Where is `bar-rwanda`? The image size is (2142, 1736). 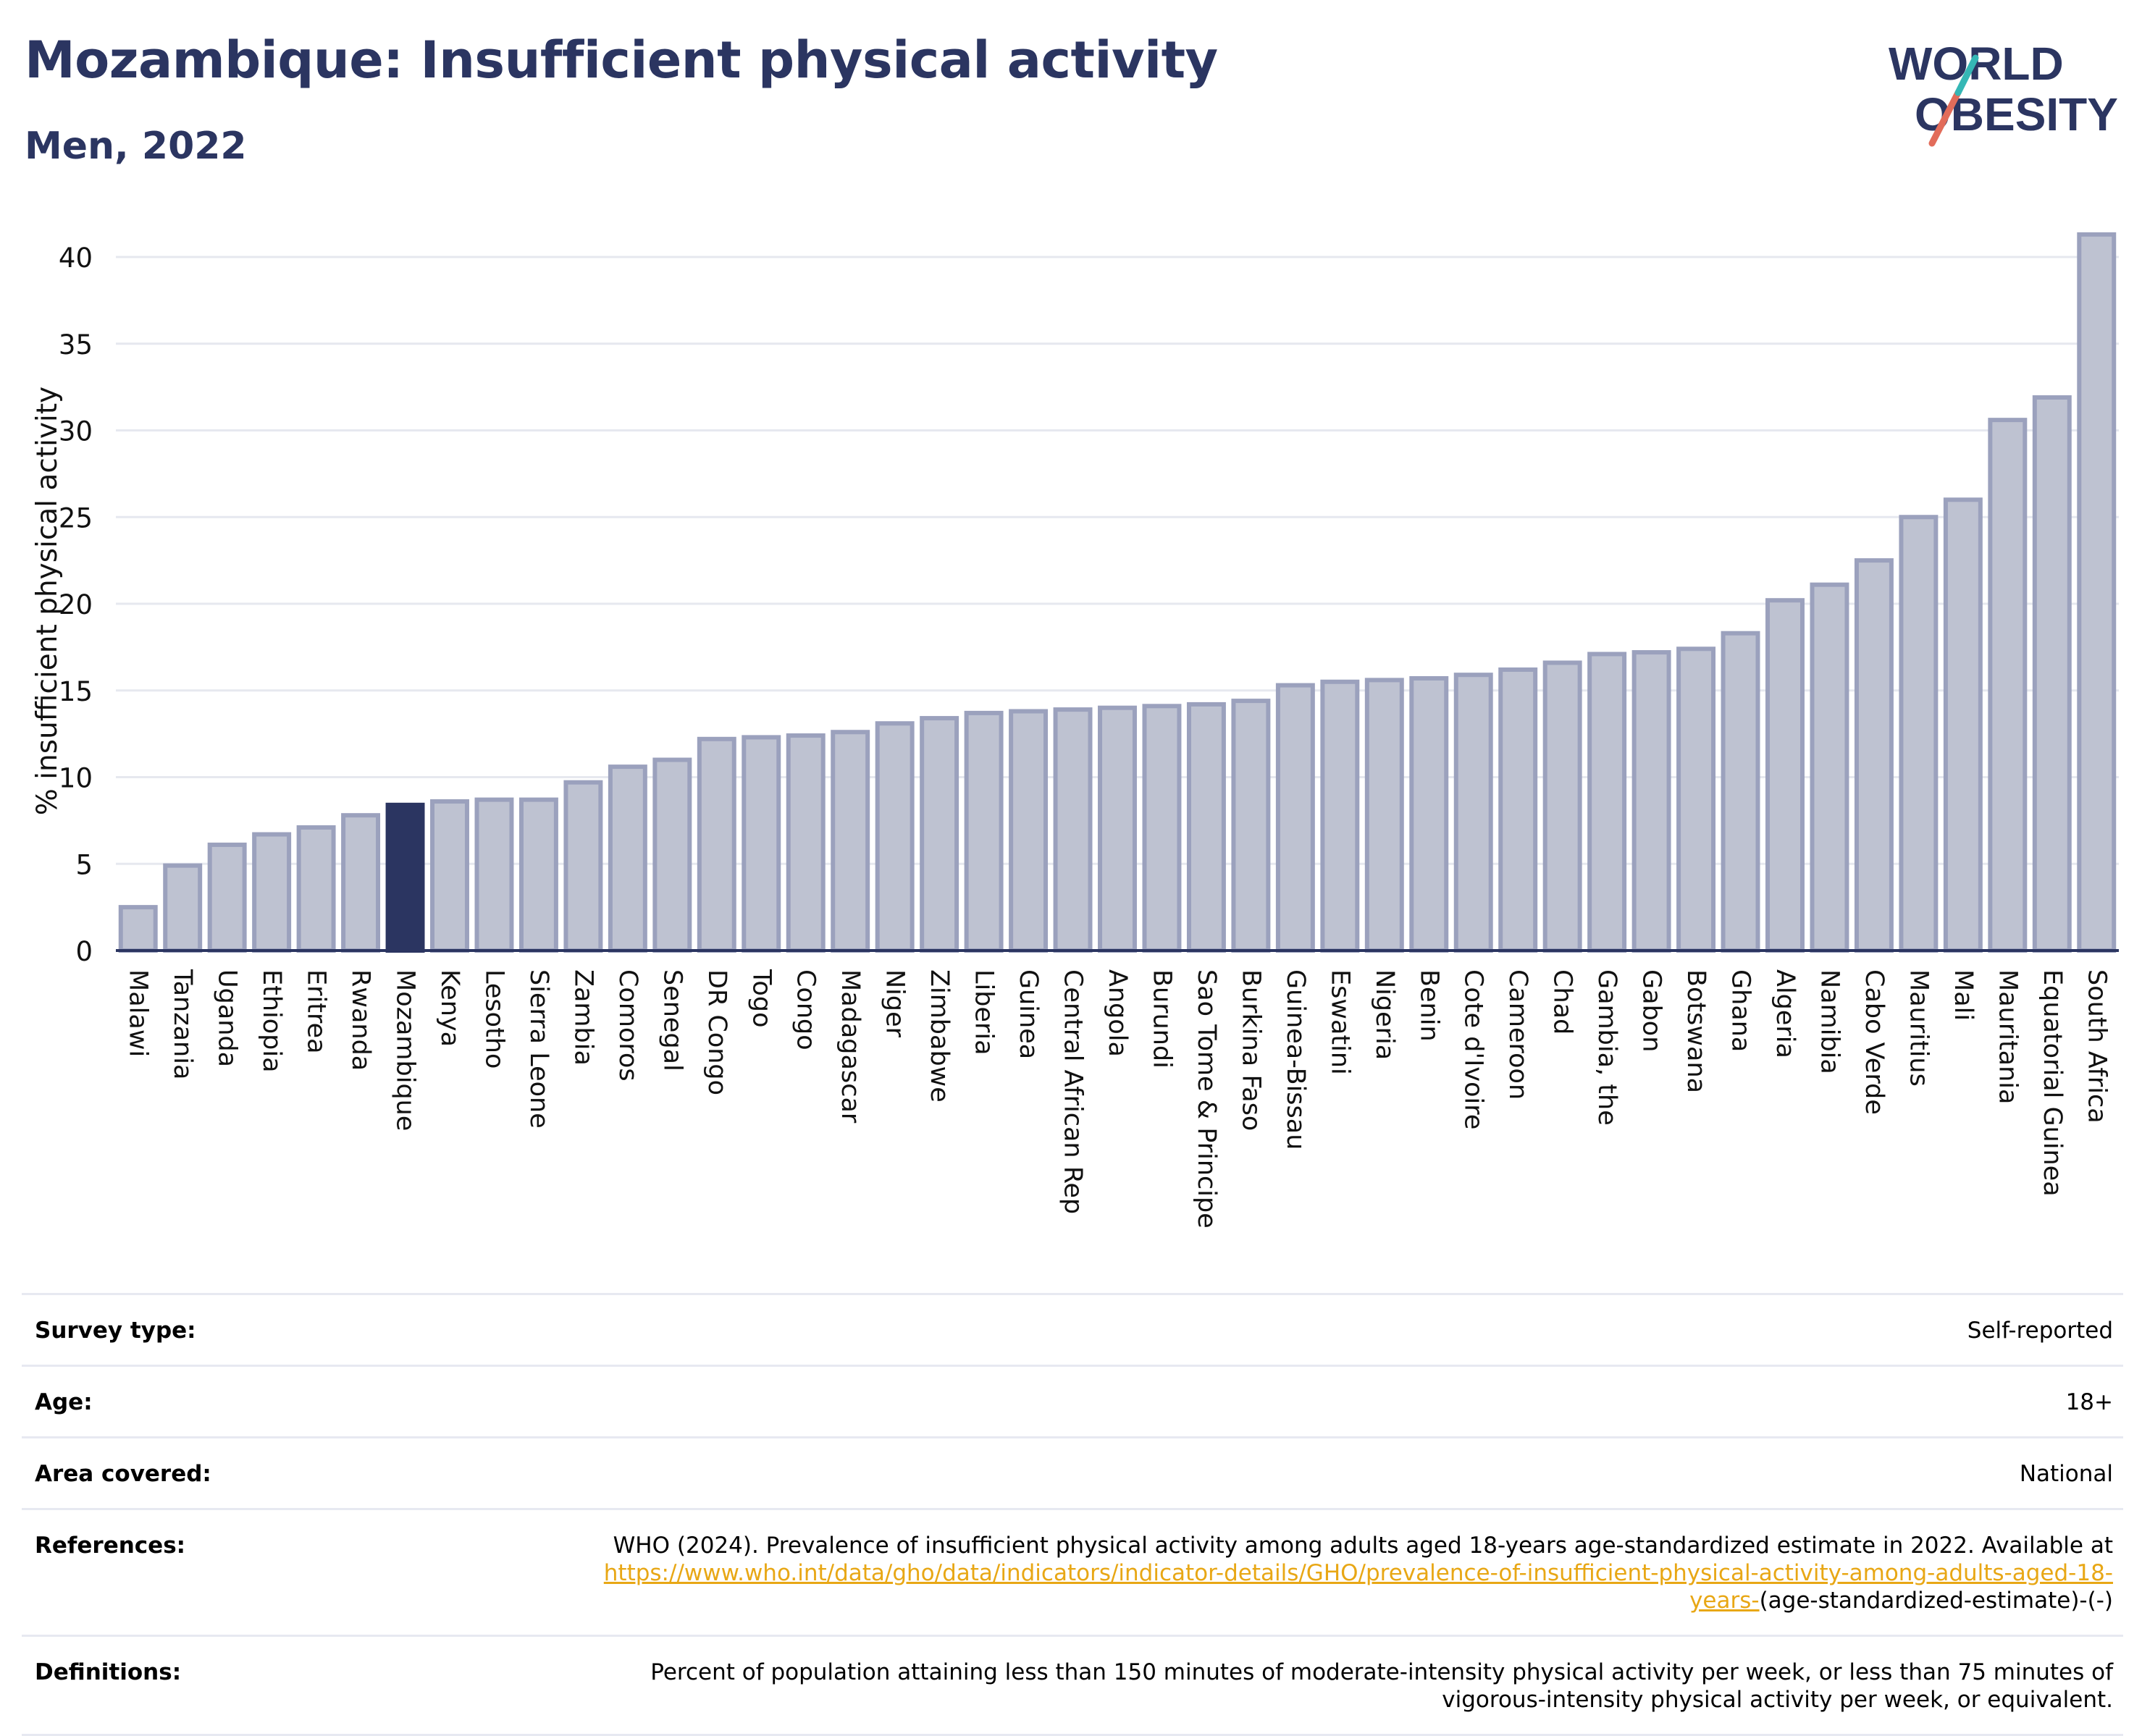 bar-rwanda is located at coordinates (361, 883).